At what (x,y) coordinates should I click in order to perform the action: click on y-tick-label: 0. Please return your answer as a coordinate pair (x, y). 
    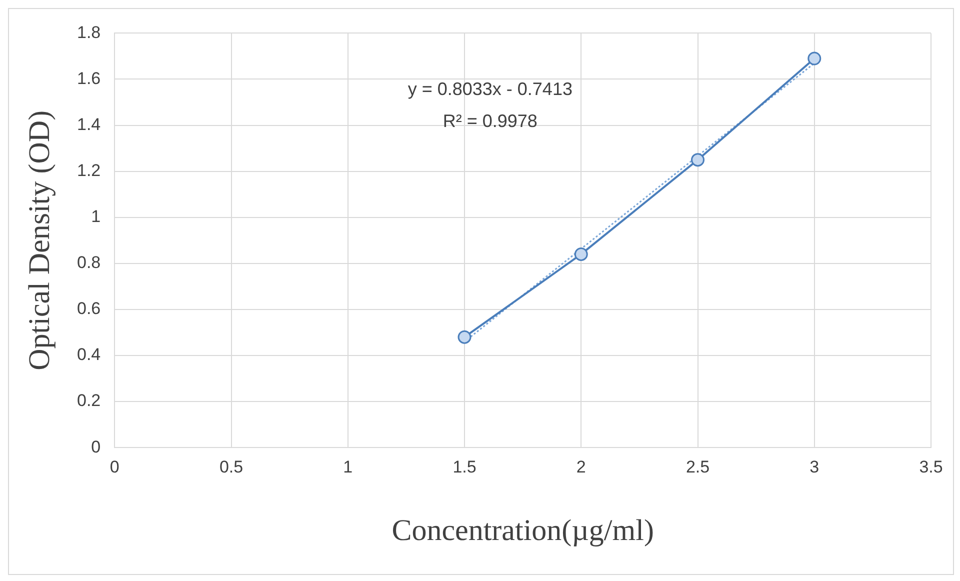
    Looking at the image, I should click on (96, 446).